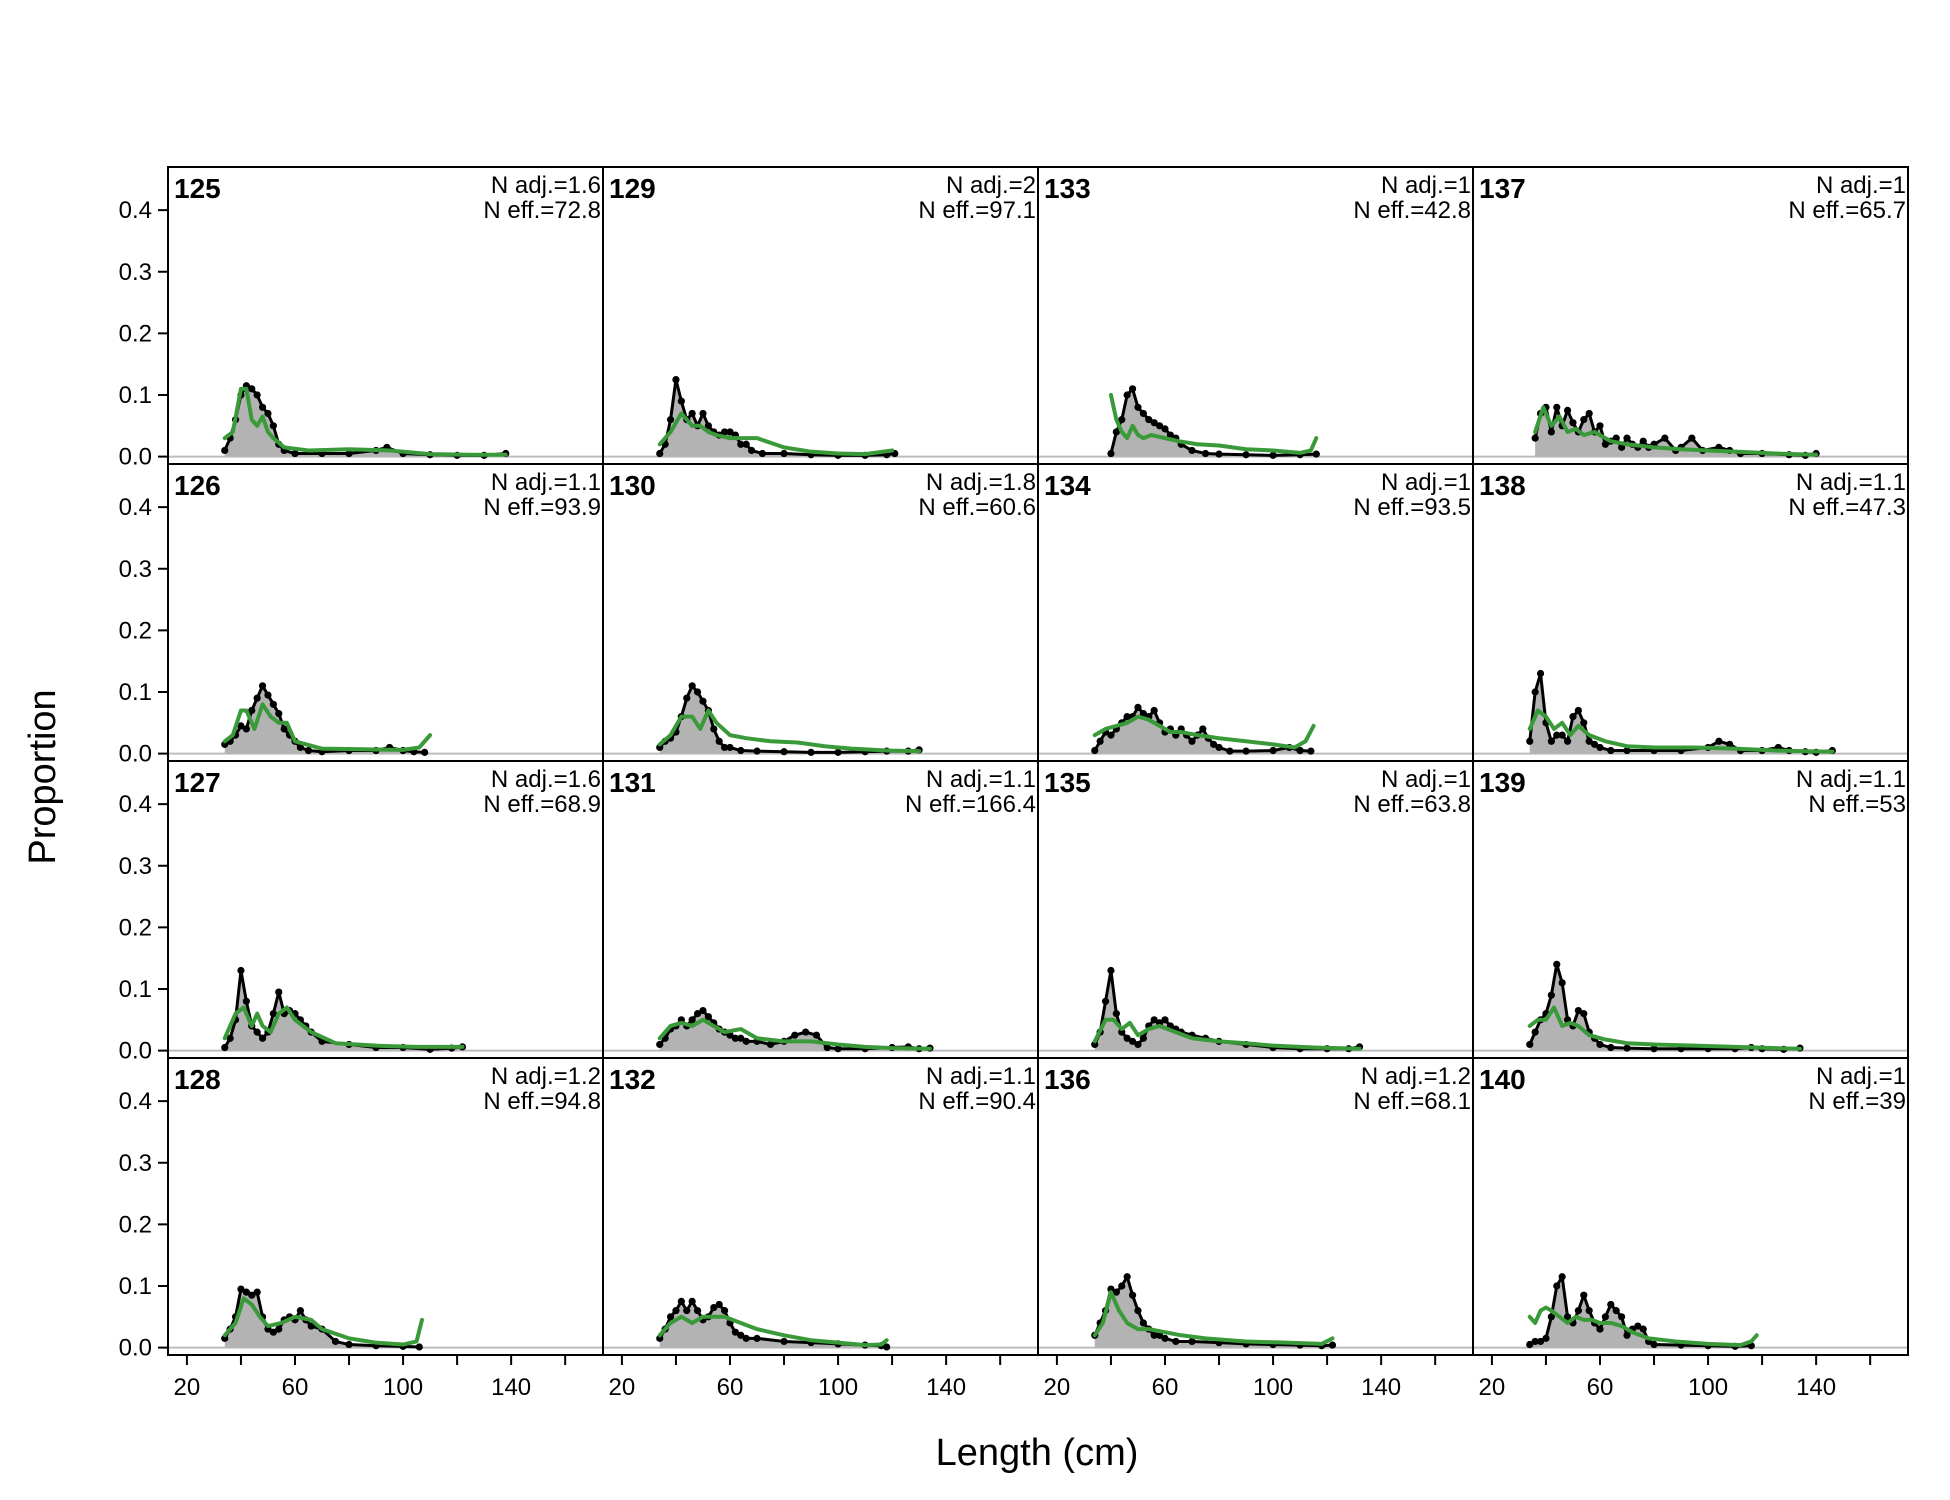 This screenshot has height=1500, width=1950. I want to click on n-adj-label: N adj.=1.1, so click(981, 1076).